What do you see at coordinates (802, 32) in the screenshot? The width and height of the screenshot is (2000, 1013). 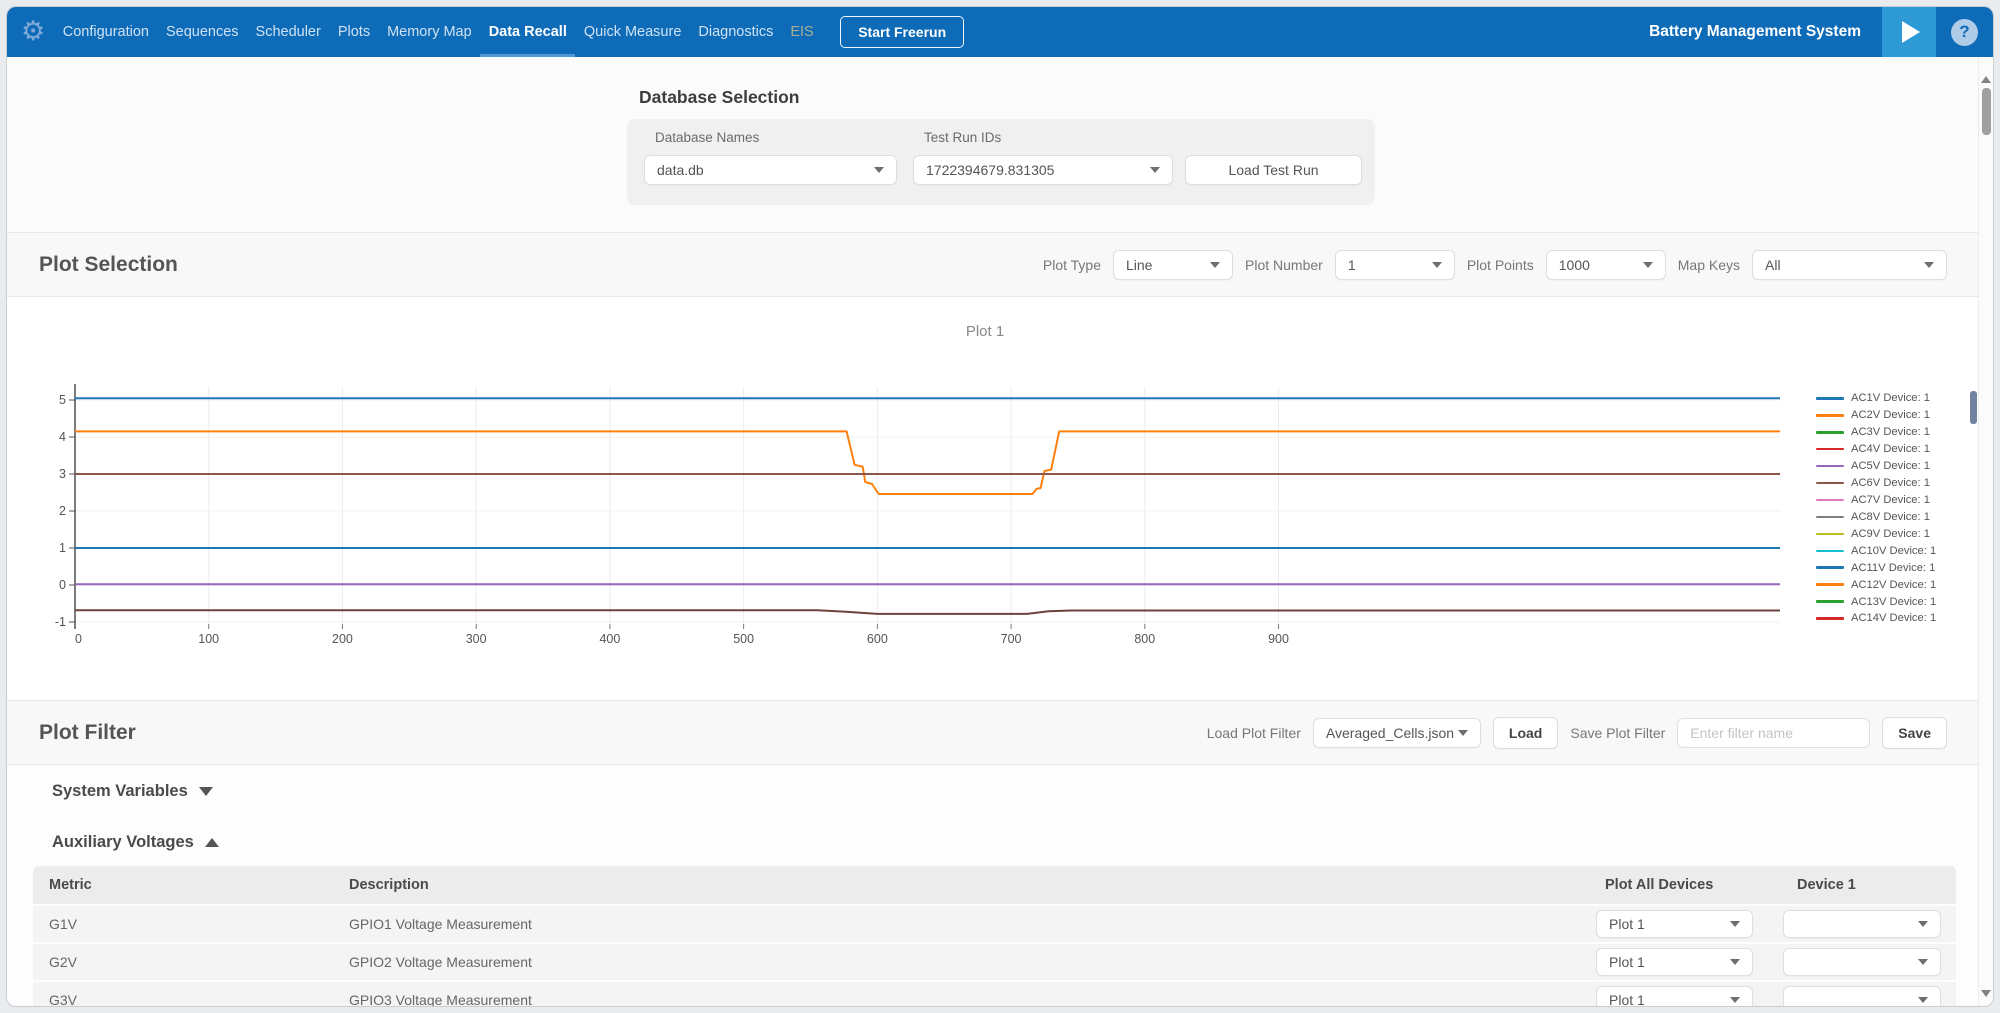 I see `nav-item-eis: EIS` at bounding box center [802, 32].